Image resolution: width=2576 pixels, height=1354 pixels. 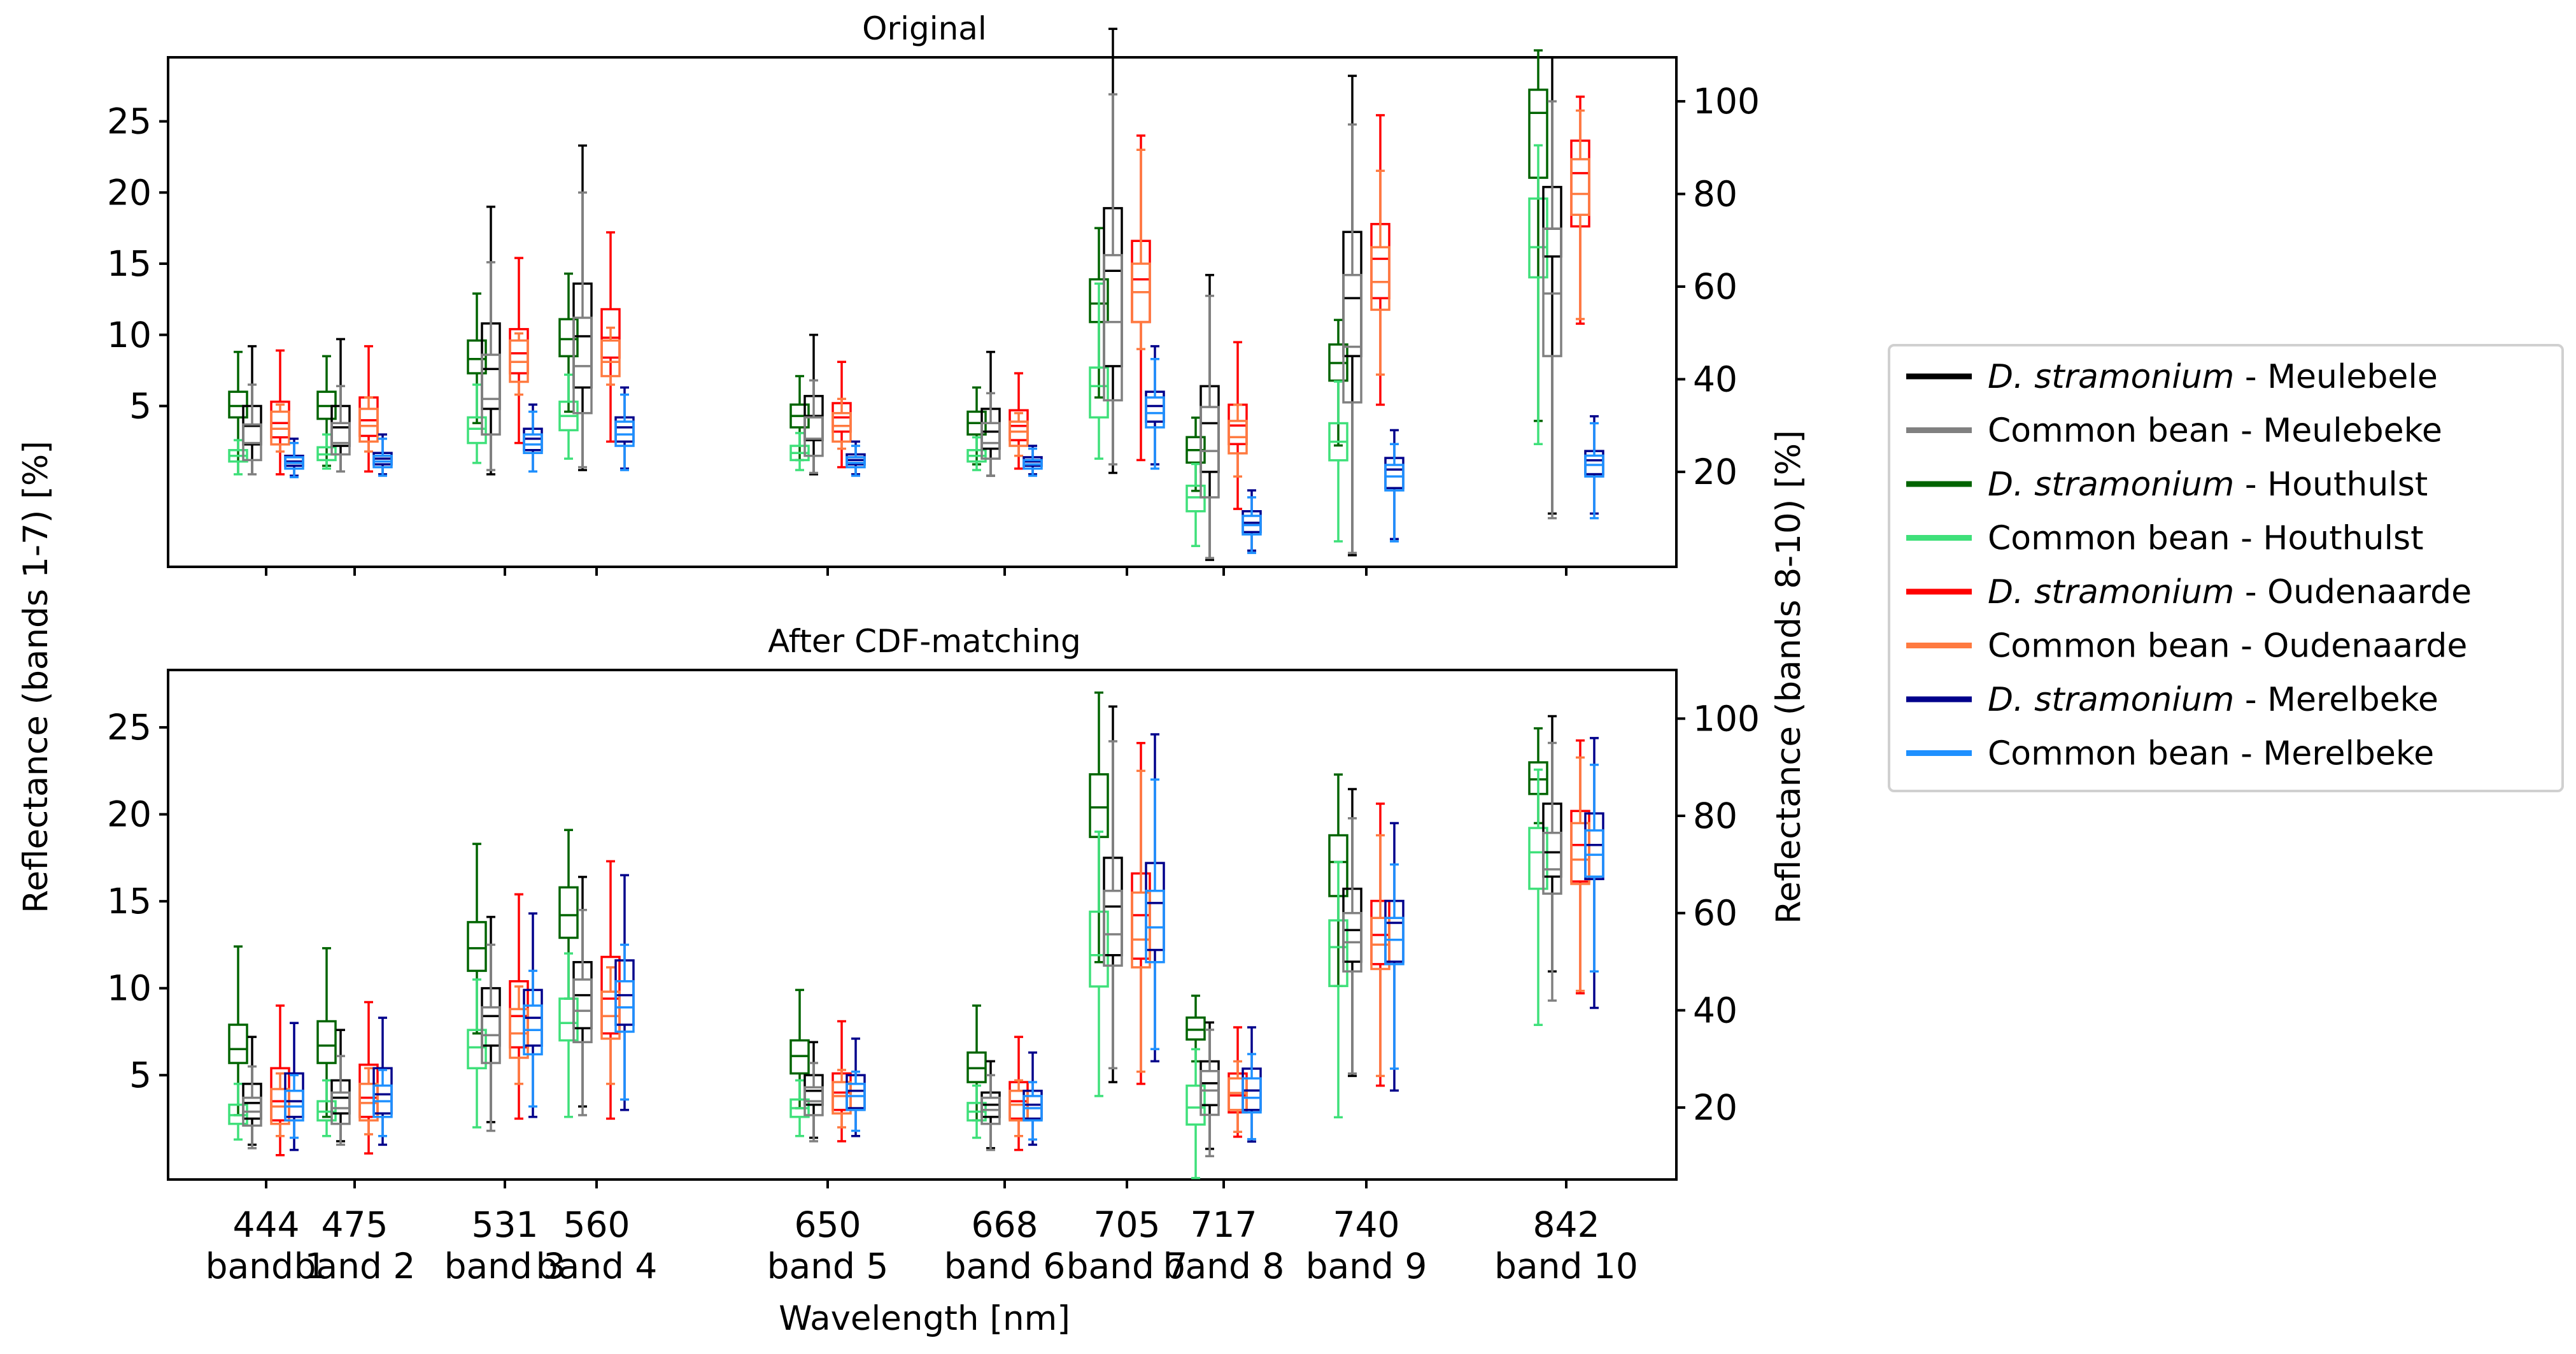 What do you see at coordinates (828, 1266) in the screenshot?
I see `x-tick-band: band 5` at bounding box center [828, 1266].